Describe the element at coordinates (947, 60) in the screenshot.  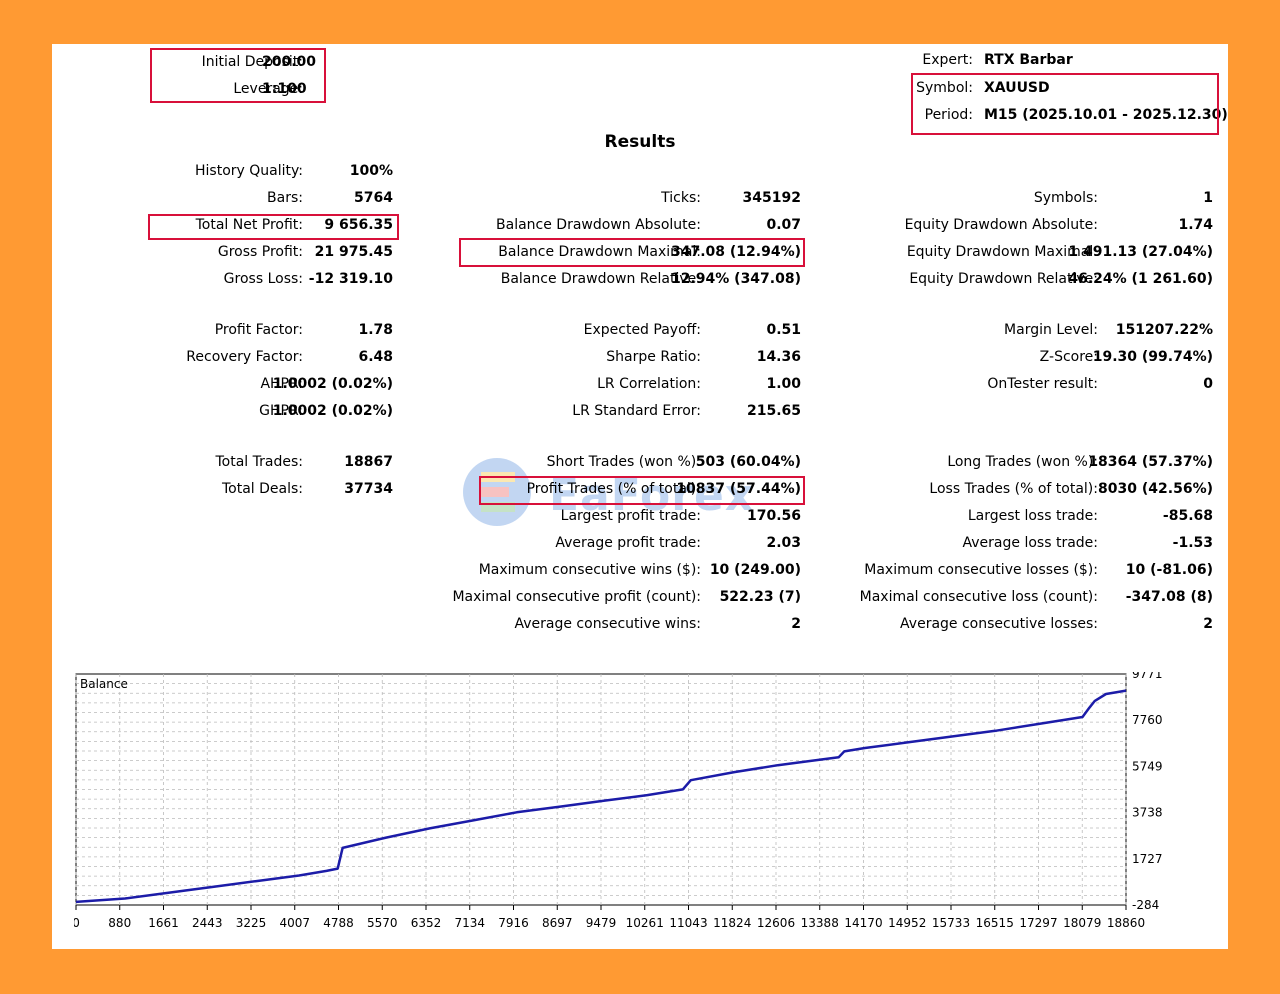
I see `expert-label: Expert:` at that location.